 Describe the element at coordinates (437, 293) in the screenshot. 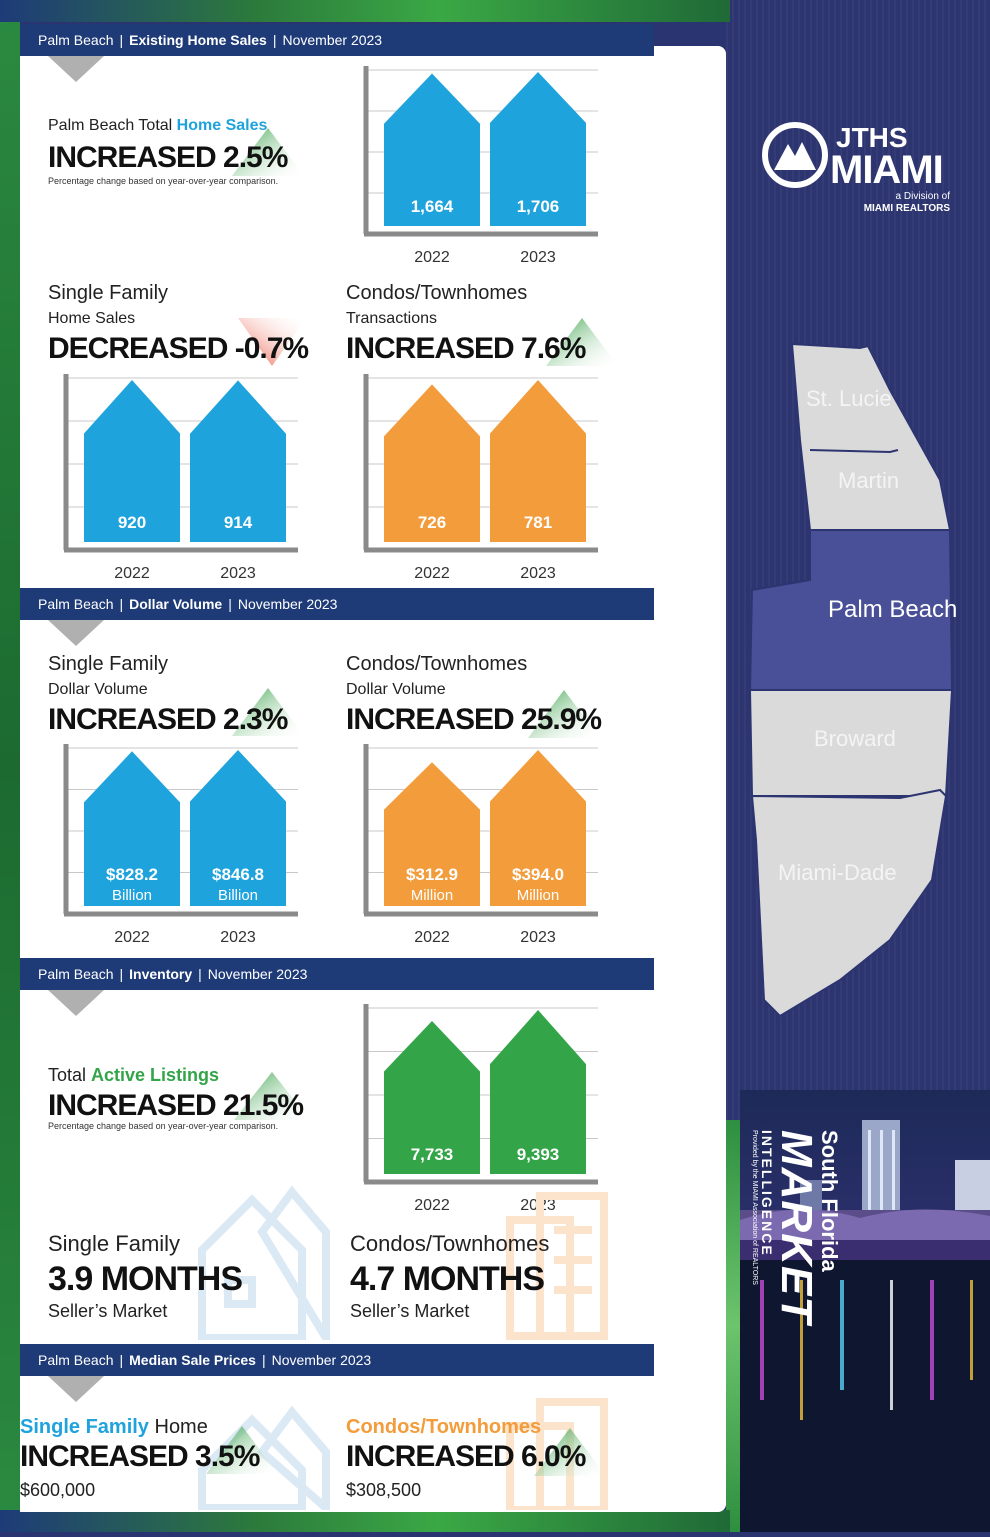

I see `condo-sales-title: Condos/Townhomes` at that location.